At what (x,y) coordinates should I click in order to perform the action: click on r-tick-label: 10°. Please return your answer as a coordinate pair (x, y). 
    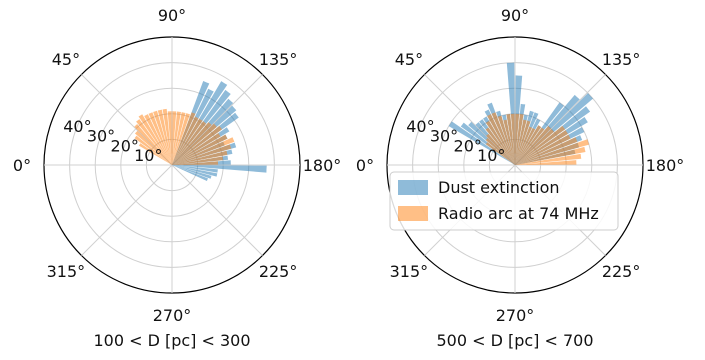
    Looking at the image, I should click on (148, 155).